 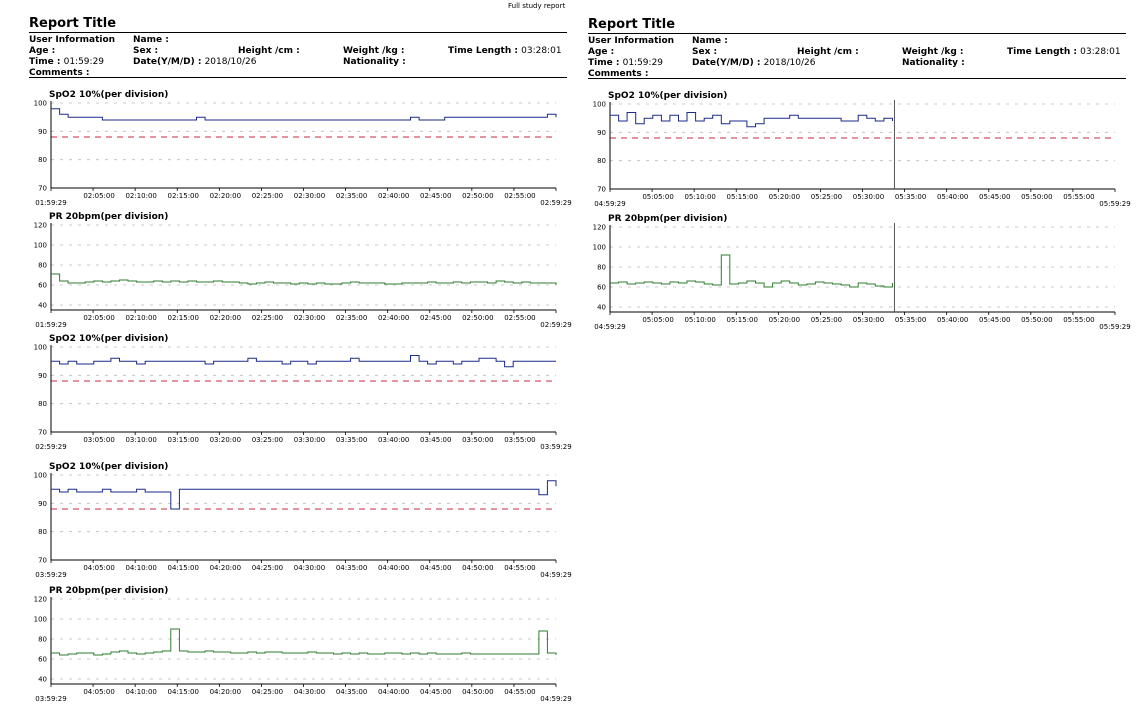 I want to click on end-time-label: 04:59:29, so click(x=555, y=575).